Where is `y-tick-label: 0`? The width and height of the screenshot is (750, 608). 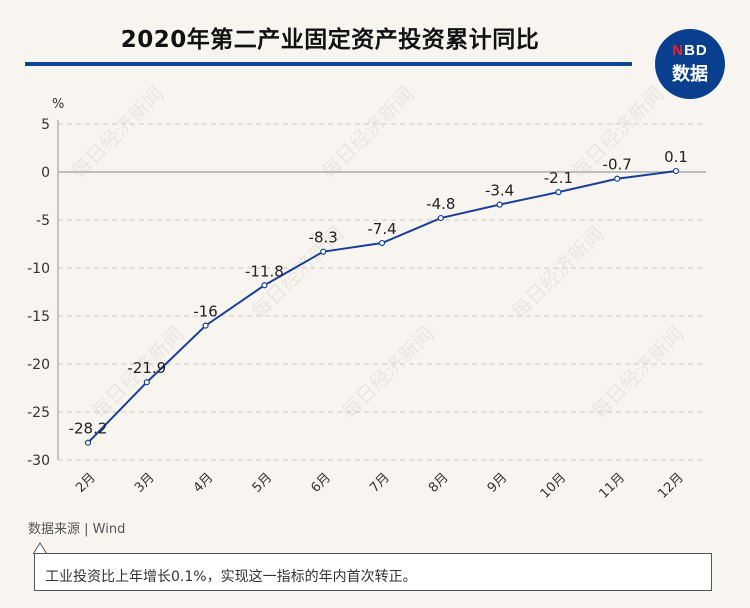
y-tick-label: 0 is located at coordinates (45, 173).